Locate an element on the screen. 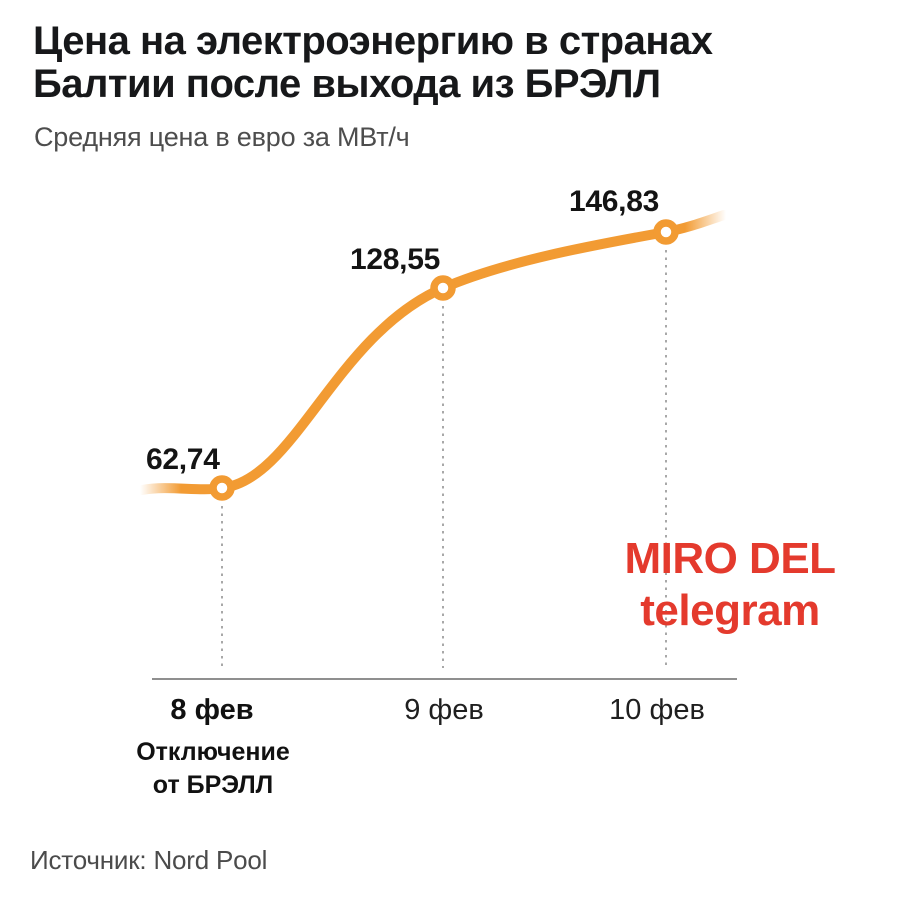 The width and height of the screenshot is (900, 900). x-label-8-feb: 8 фев is located at coordinates (212, 710).